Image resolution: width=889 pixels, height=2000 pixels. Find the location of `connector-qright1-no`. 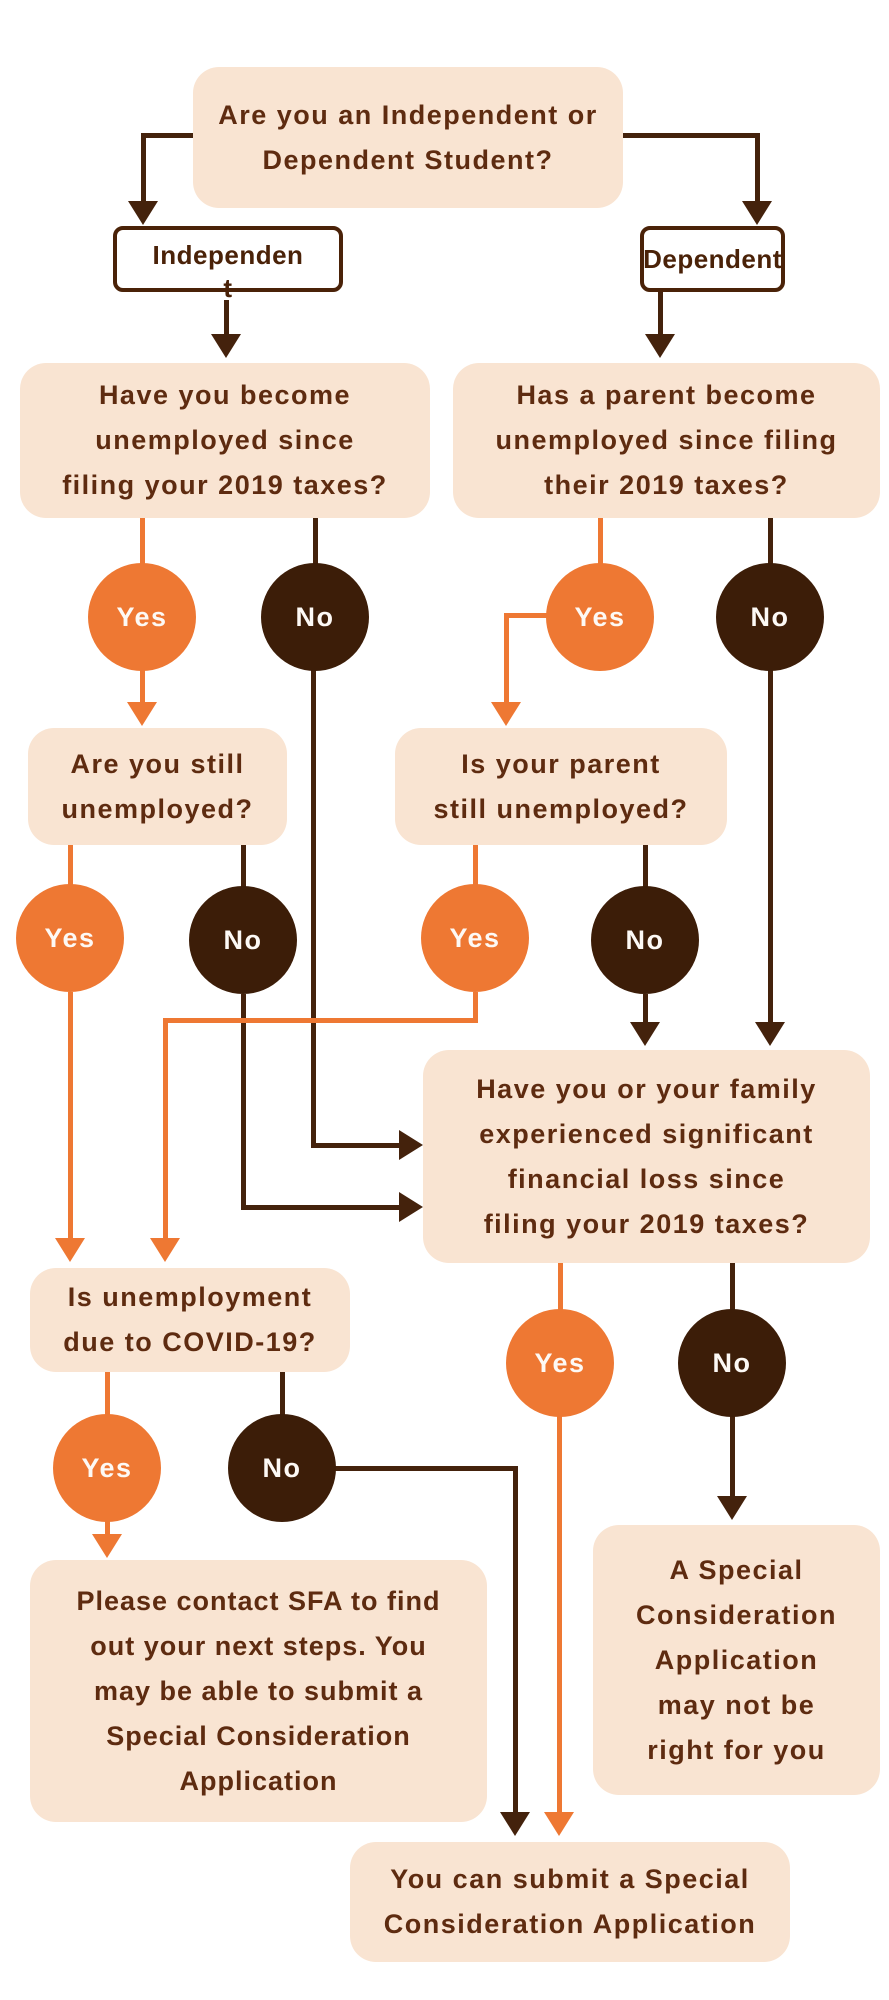

connector-qright1-no is located at coordinates (770, 542).